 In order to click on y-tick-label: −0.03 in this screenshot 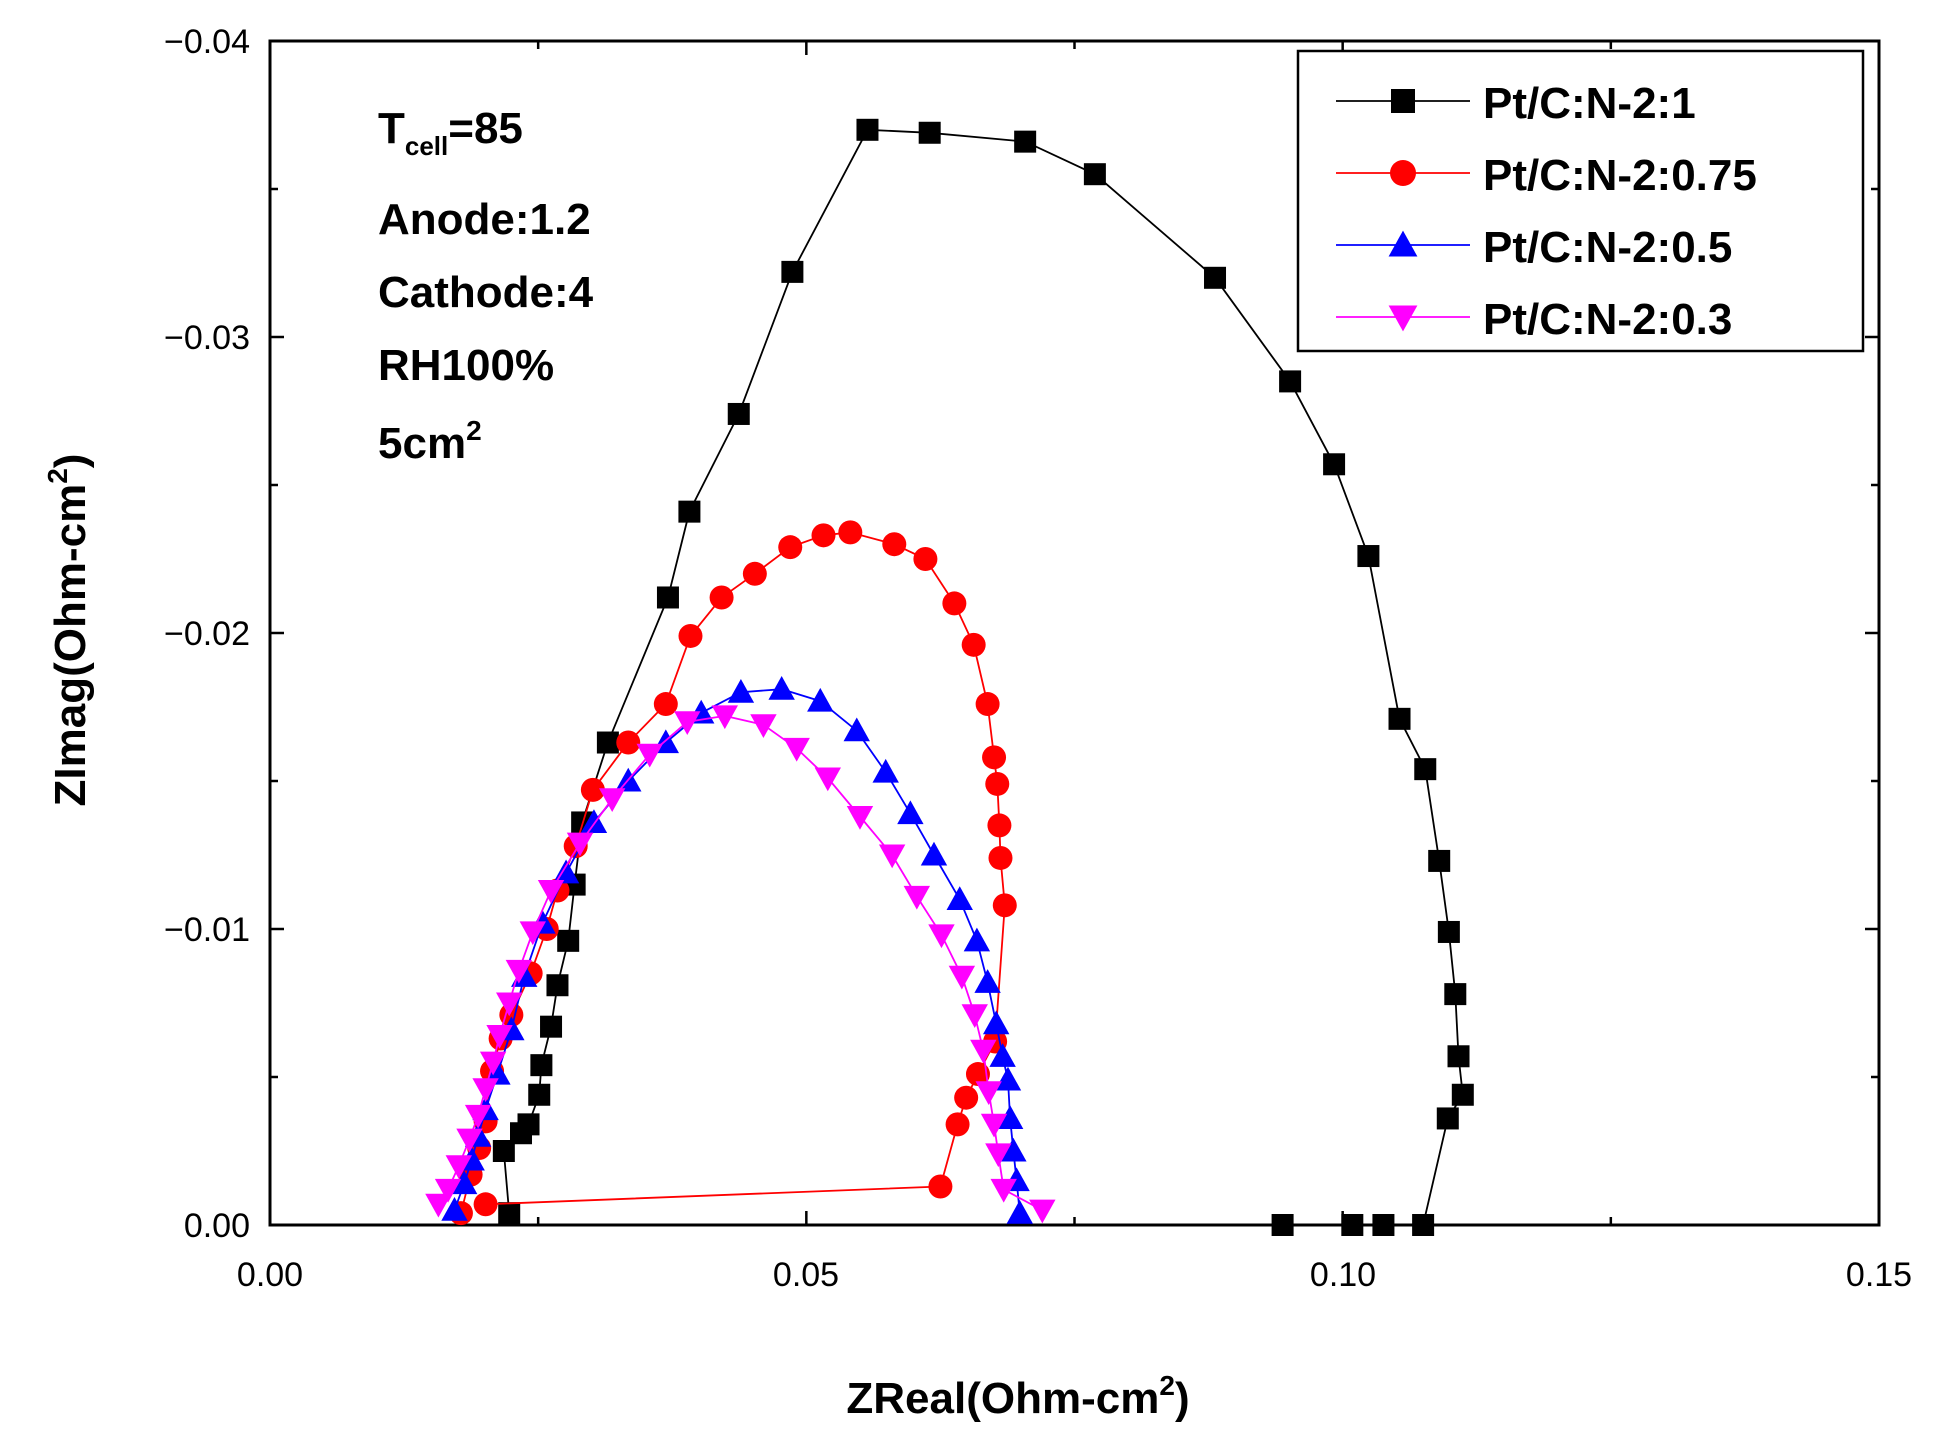, I will do `click(207, 338)`.